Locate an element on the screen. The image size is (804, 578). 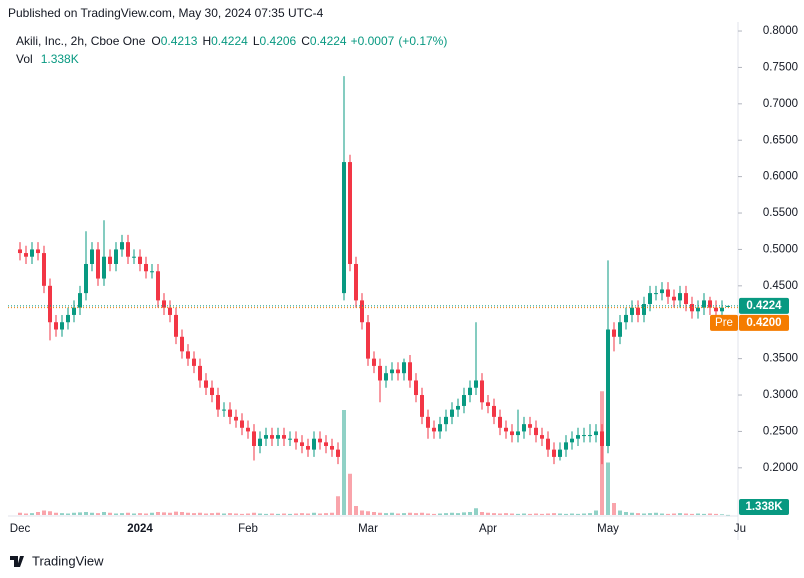
close-value: 0.4224 is located at coordinates (328, 41).